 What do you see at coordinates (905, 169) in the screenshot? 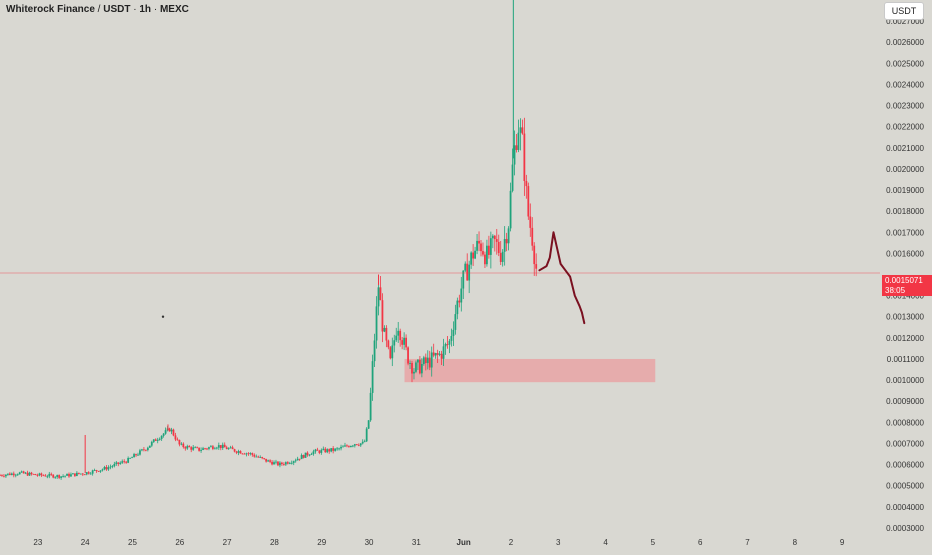
I see `y-tick-label: 0.0020000` at bounding box center [905, 169].